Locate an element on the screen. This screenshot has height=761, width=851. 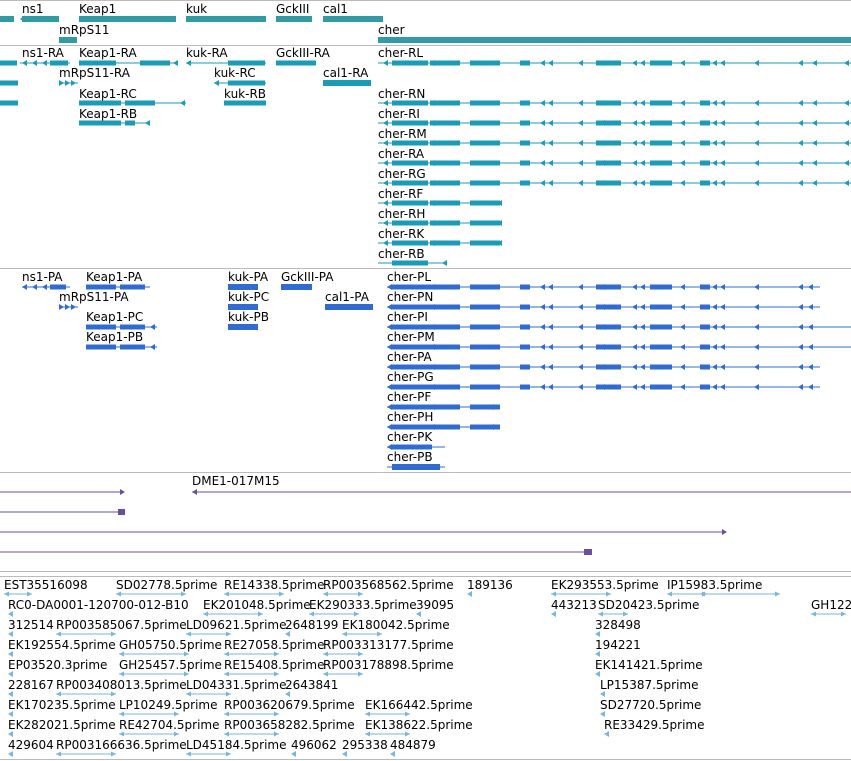
est-label: 496062 is located at coordinates (314, 745).